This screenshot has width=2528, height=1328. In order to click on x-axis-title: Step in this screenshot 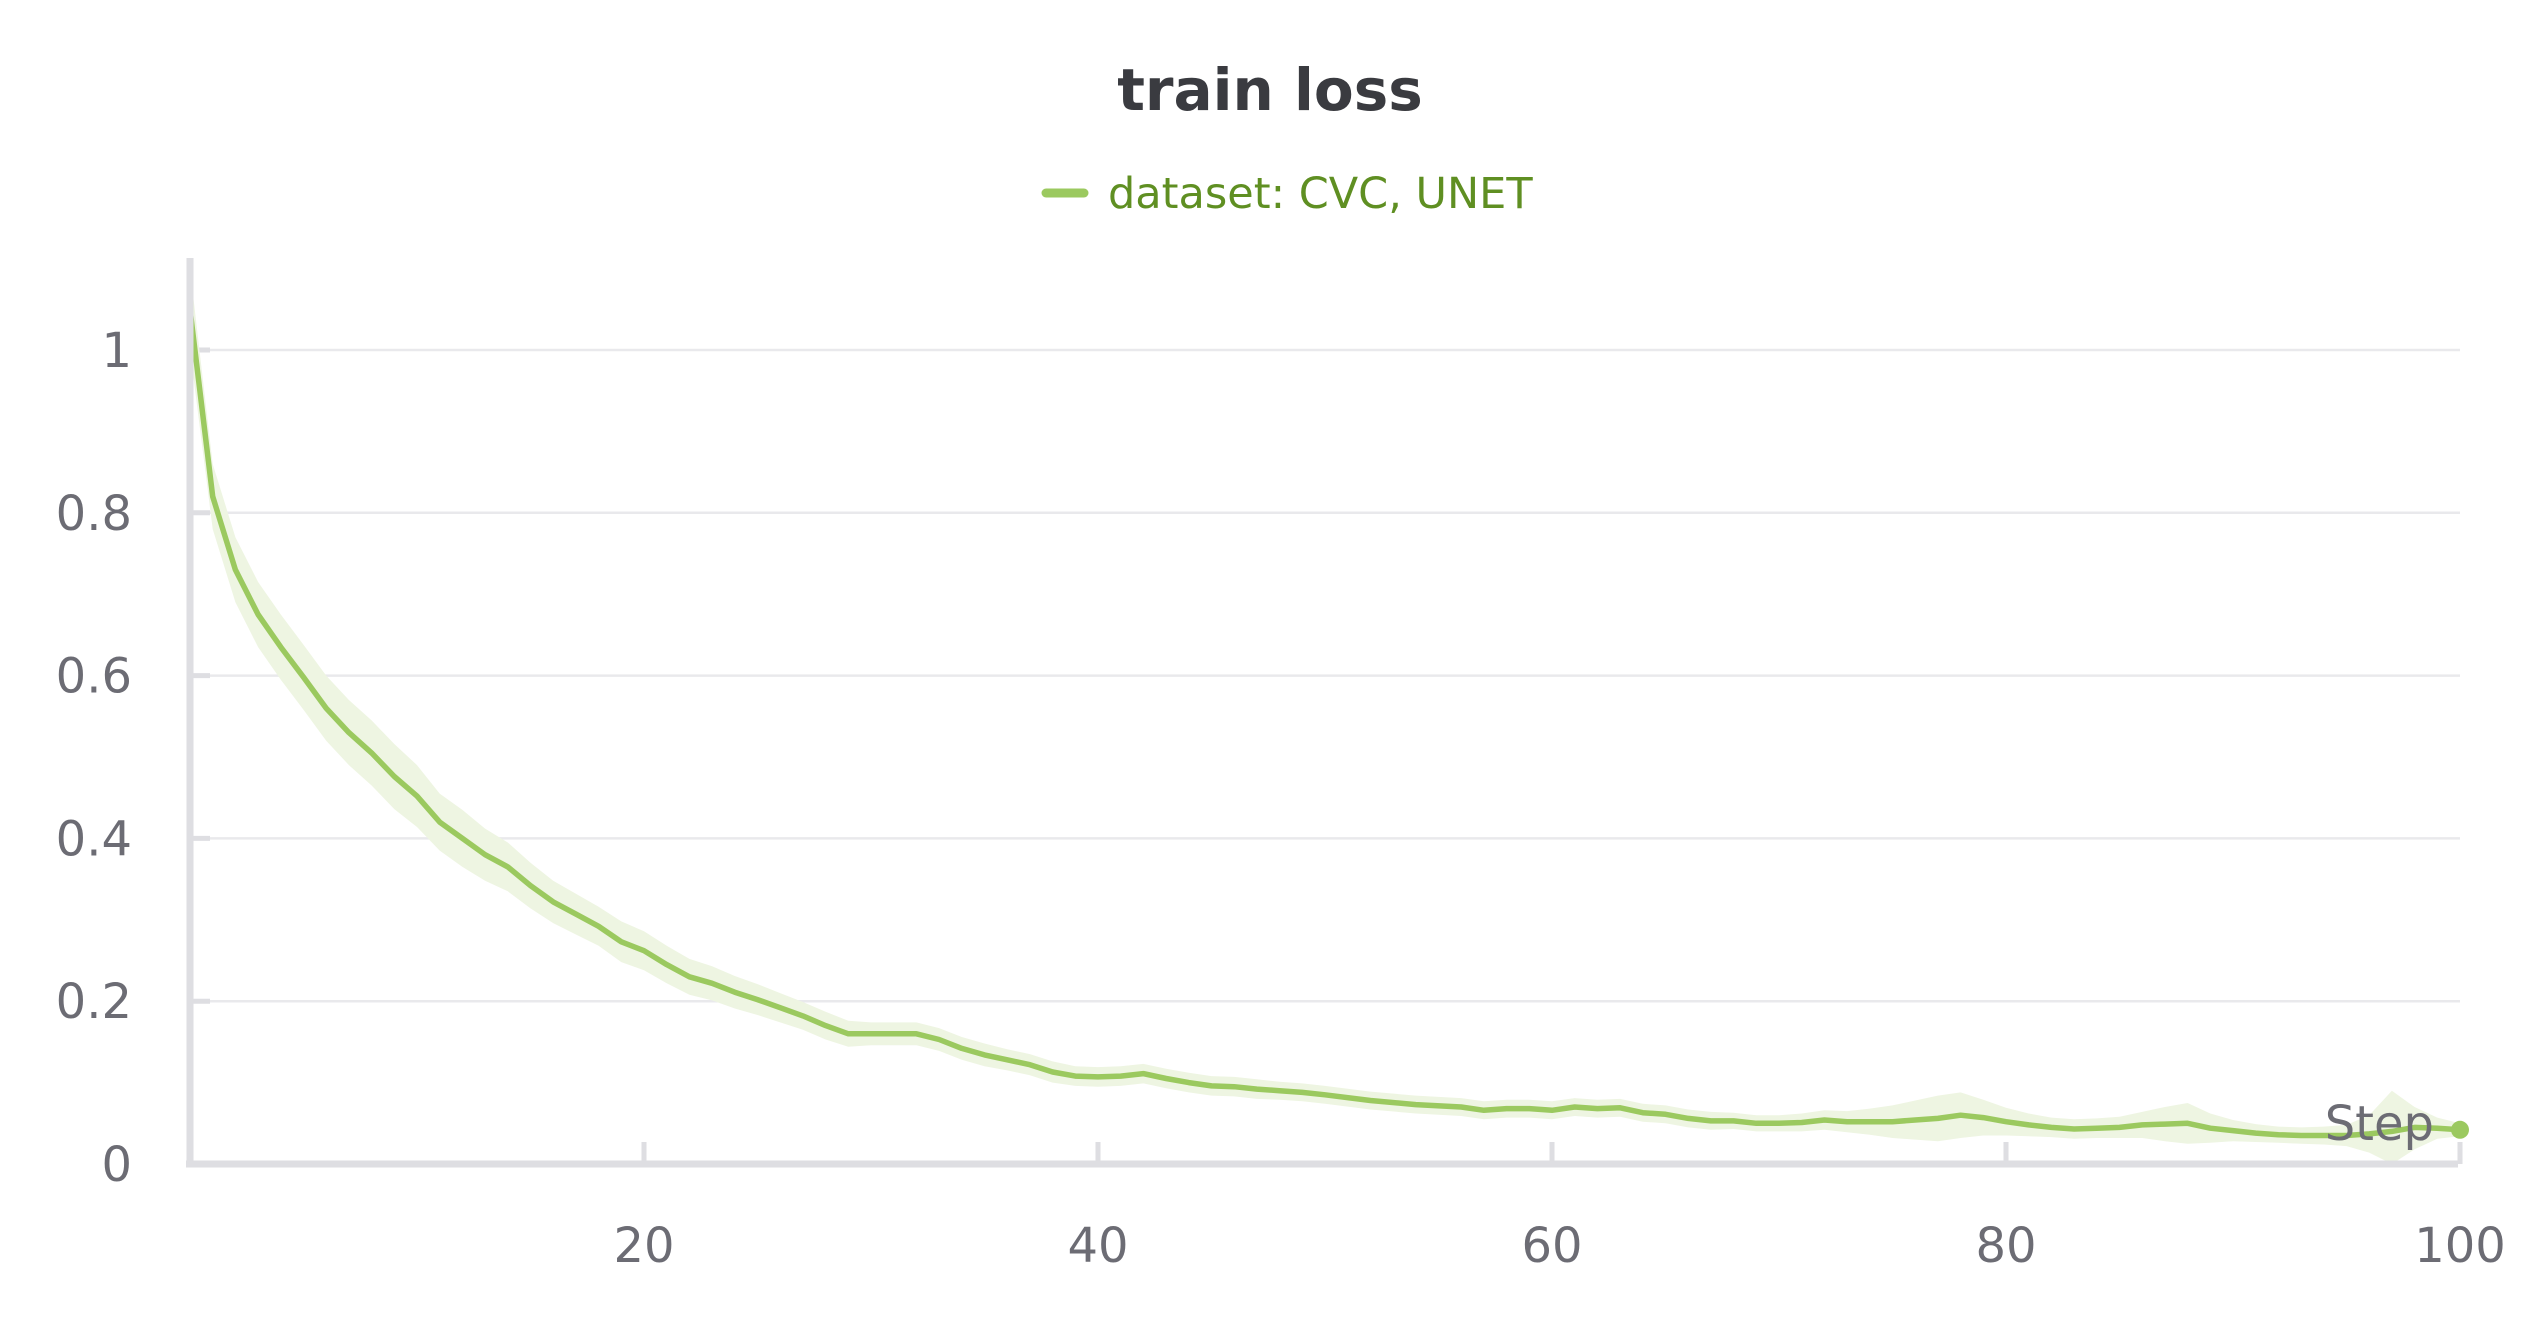, I will do `click(2379, 1124)`.